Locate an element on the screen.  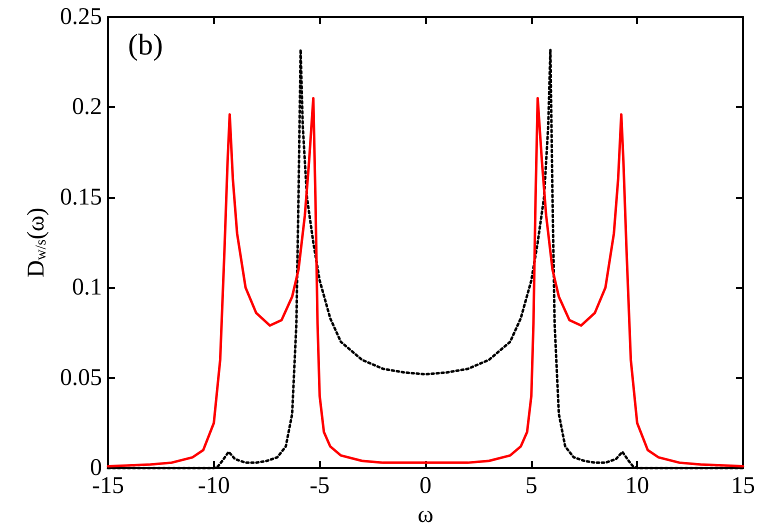
y-tick-label: 0.05 is located at coordinates (81, 377).